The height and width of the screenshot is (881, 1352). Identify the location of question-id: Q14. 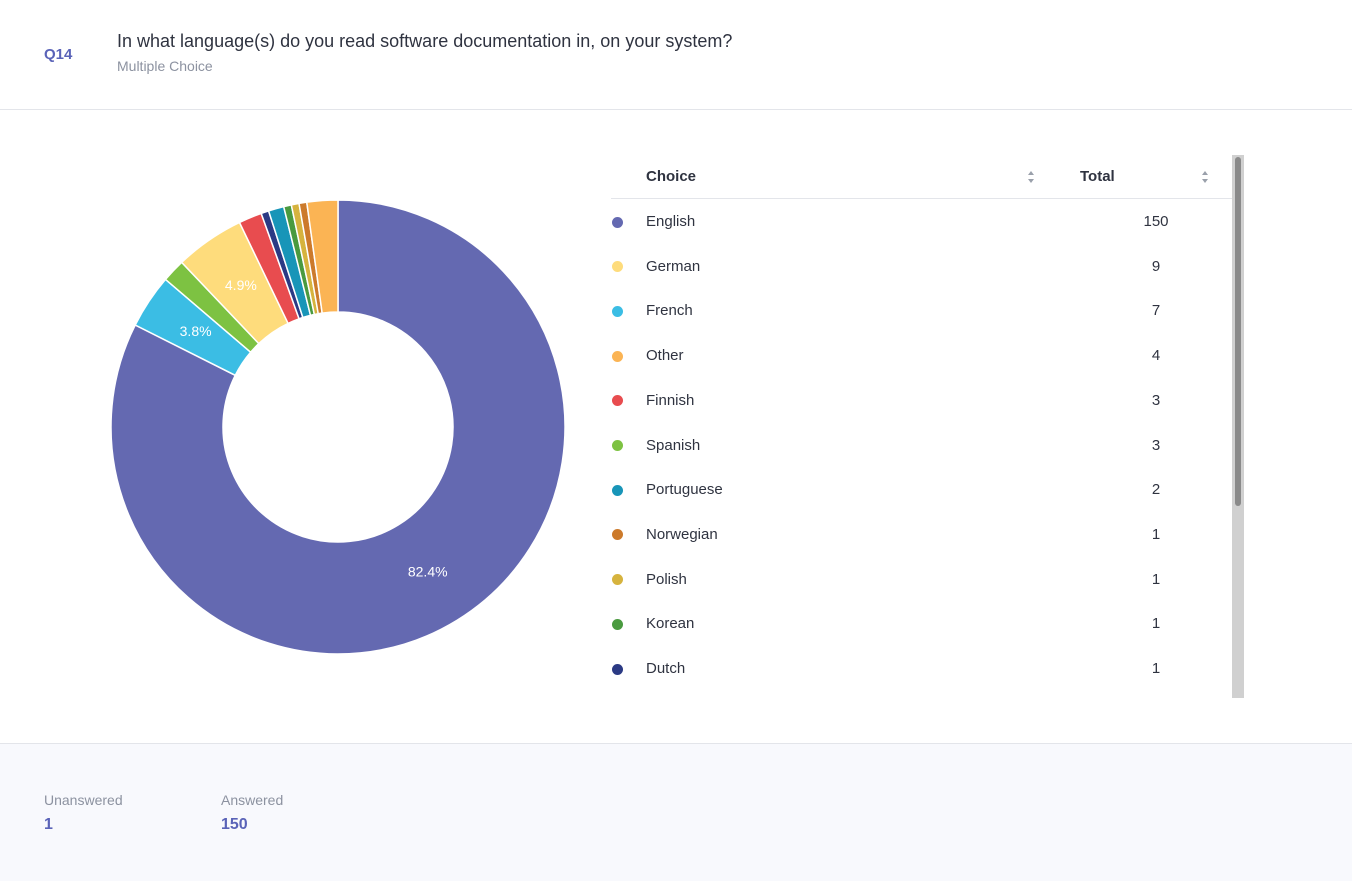
(58, 54).